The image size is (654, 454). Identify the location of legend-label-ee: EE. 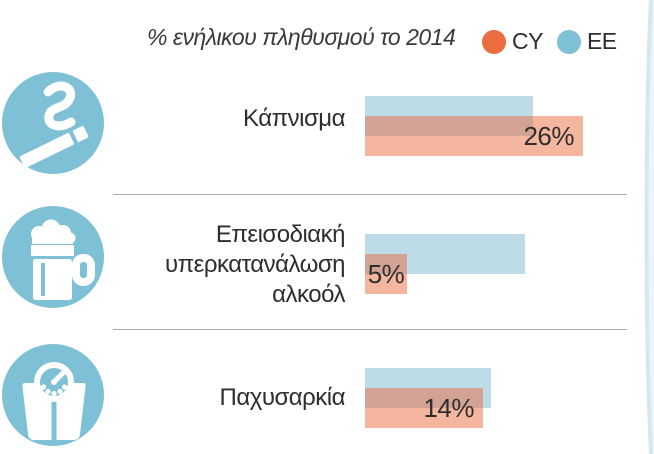
(601, 41).